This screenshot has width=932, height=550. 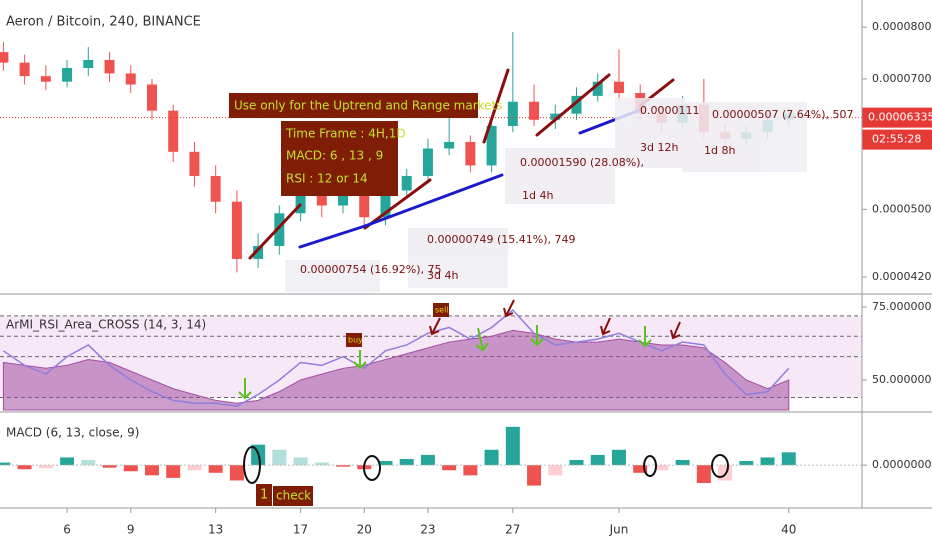 I want to click on circles, so click(x=486, y=465).